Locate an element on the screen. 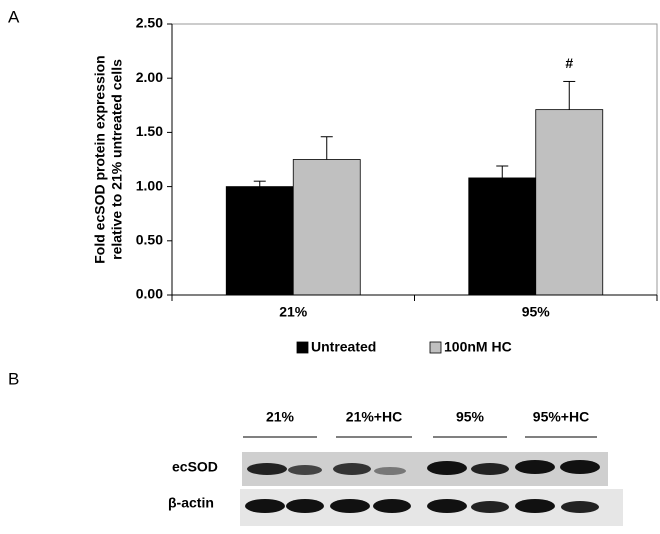 The height and width of the screenshot is (534, 660). y-tick-label: 0.50 is located at coordinates (149, 240).